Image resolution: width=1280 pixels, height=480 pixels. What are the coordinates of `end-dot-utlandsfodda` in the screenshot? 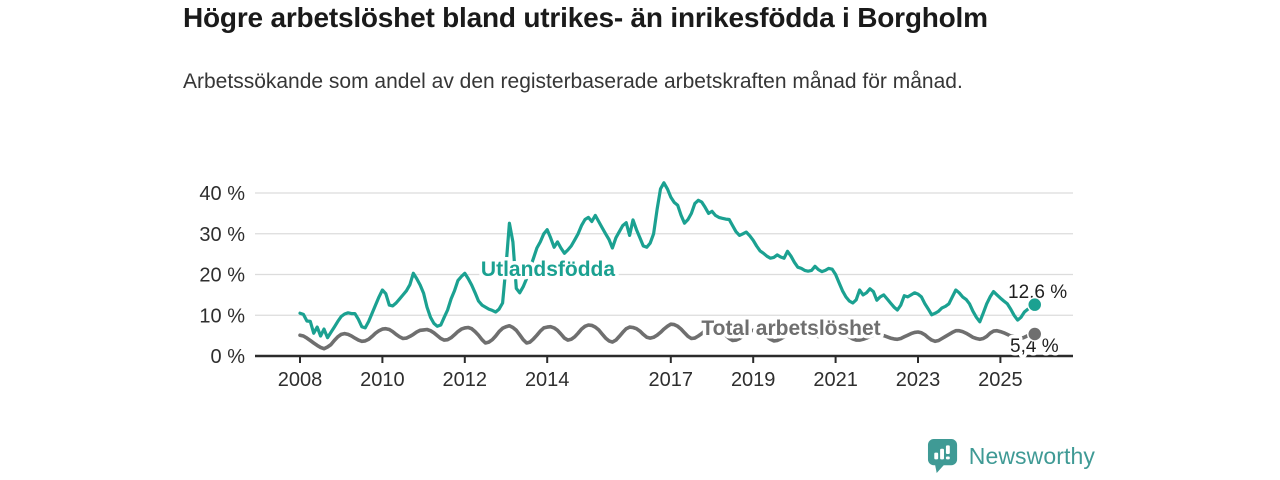 It's located at (1034, 304).